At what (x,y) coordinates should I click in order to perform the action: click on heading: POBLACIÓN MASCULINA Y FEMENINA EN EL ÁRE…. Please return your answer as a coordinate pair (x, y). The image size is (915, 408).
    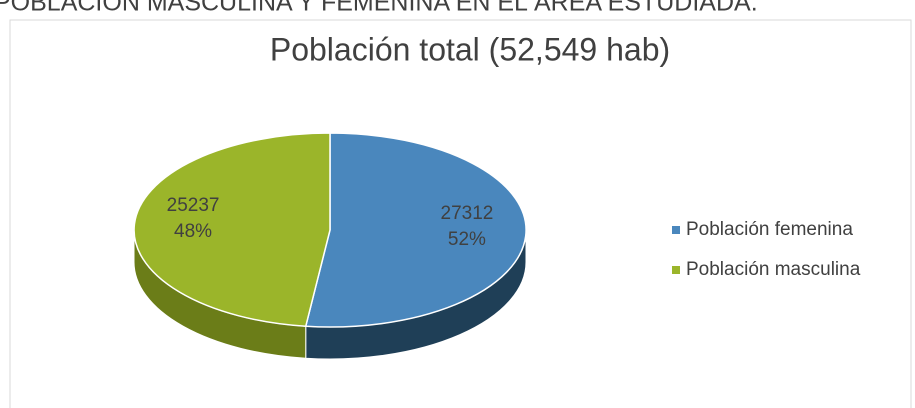
    Looking at the image, I should click on (379, 8).